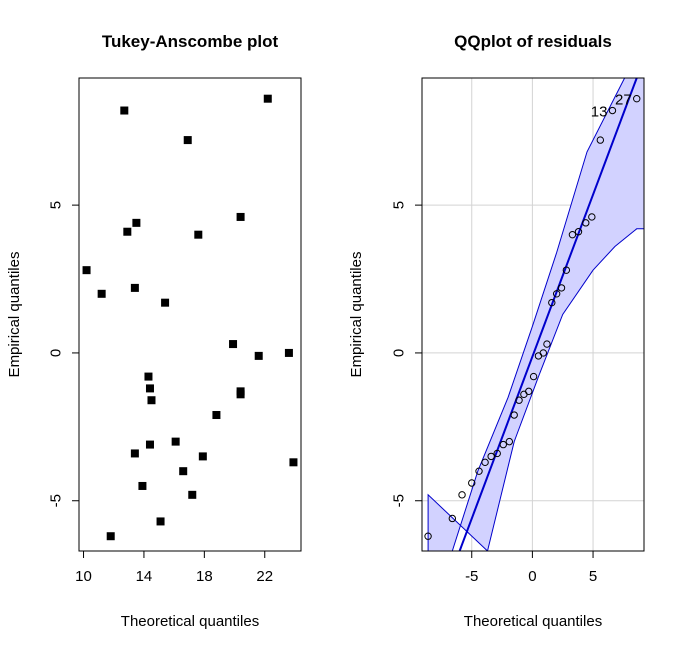 The width and height of the screenshot is (687, 650). I want to click on x-axis: -5 0 5, so click(531, 568).